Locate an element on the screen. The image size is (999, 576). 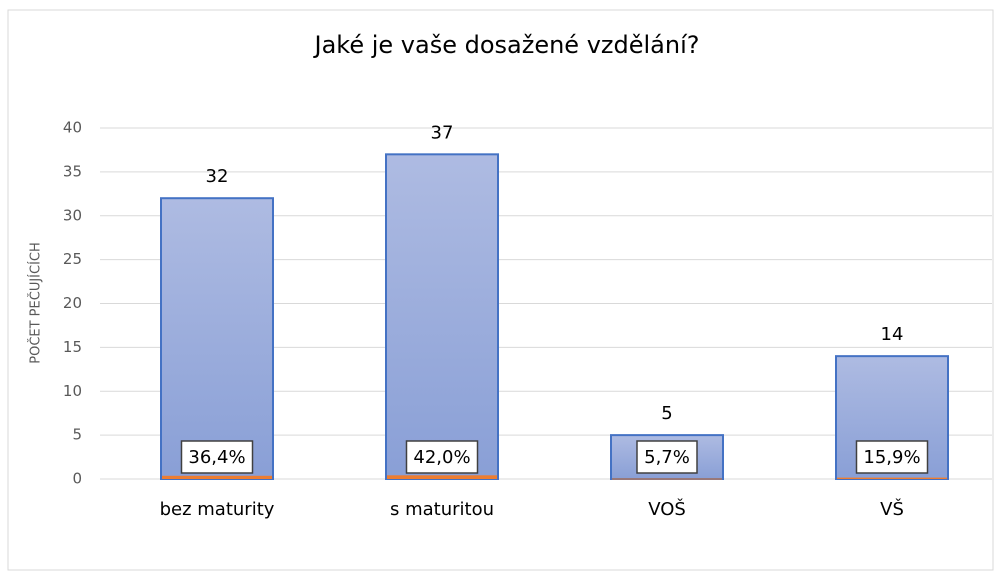
value-label: 14 is located at coordinates (892, 334).